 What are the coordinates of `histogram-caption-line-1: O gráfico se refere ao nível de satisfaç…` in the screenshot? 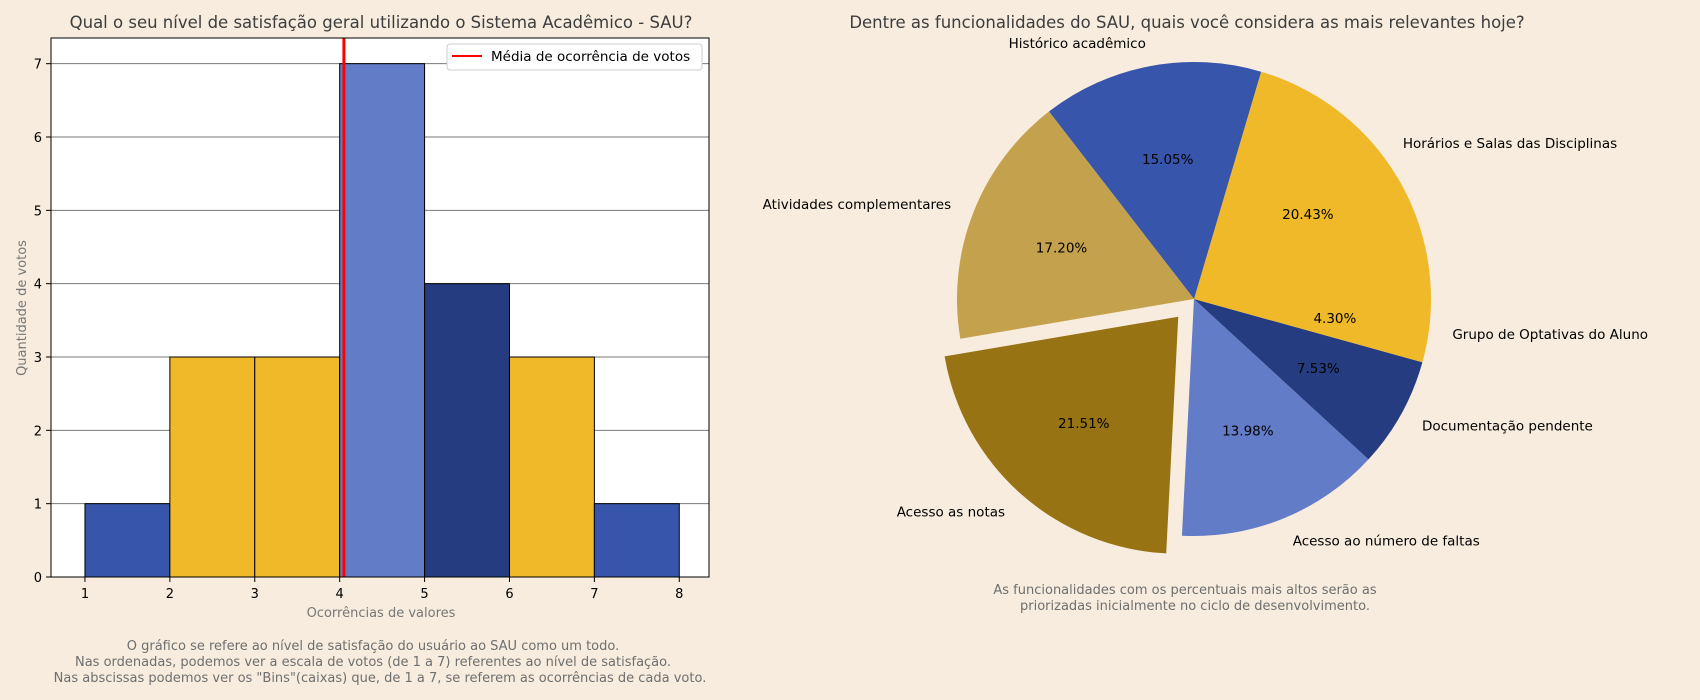 It's located at (373, 646).